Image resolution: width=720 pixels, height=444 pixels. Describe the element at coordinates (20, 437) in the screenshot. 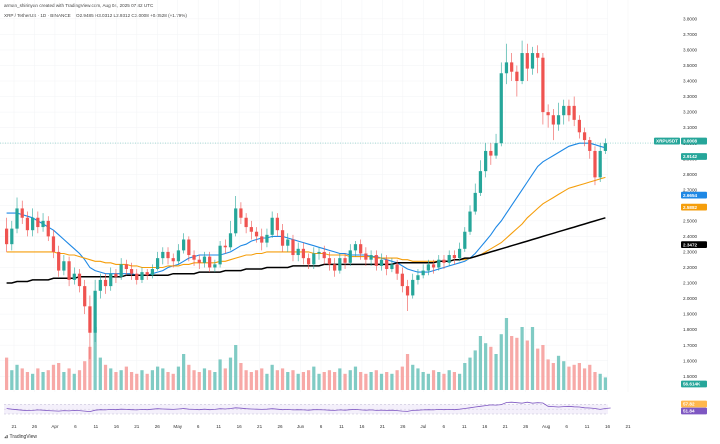

I see `tradingview-logo: ⊿ TradingView` at that location.